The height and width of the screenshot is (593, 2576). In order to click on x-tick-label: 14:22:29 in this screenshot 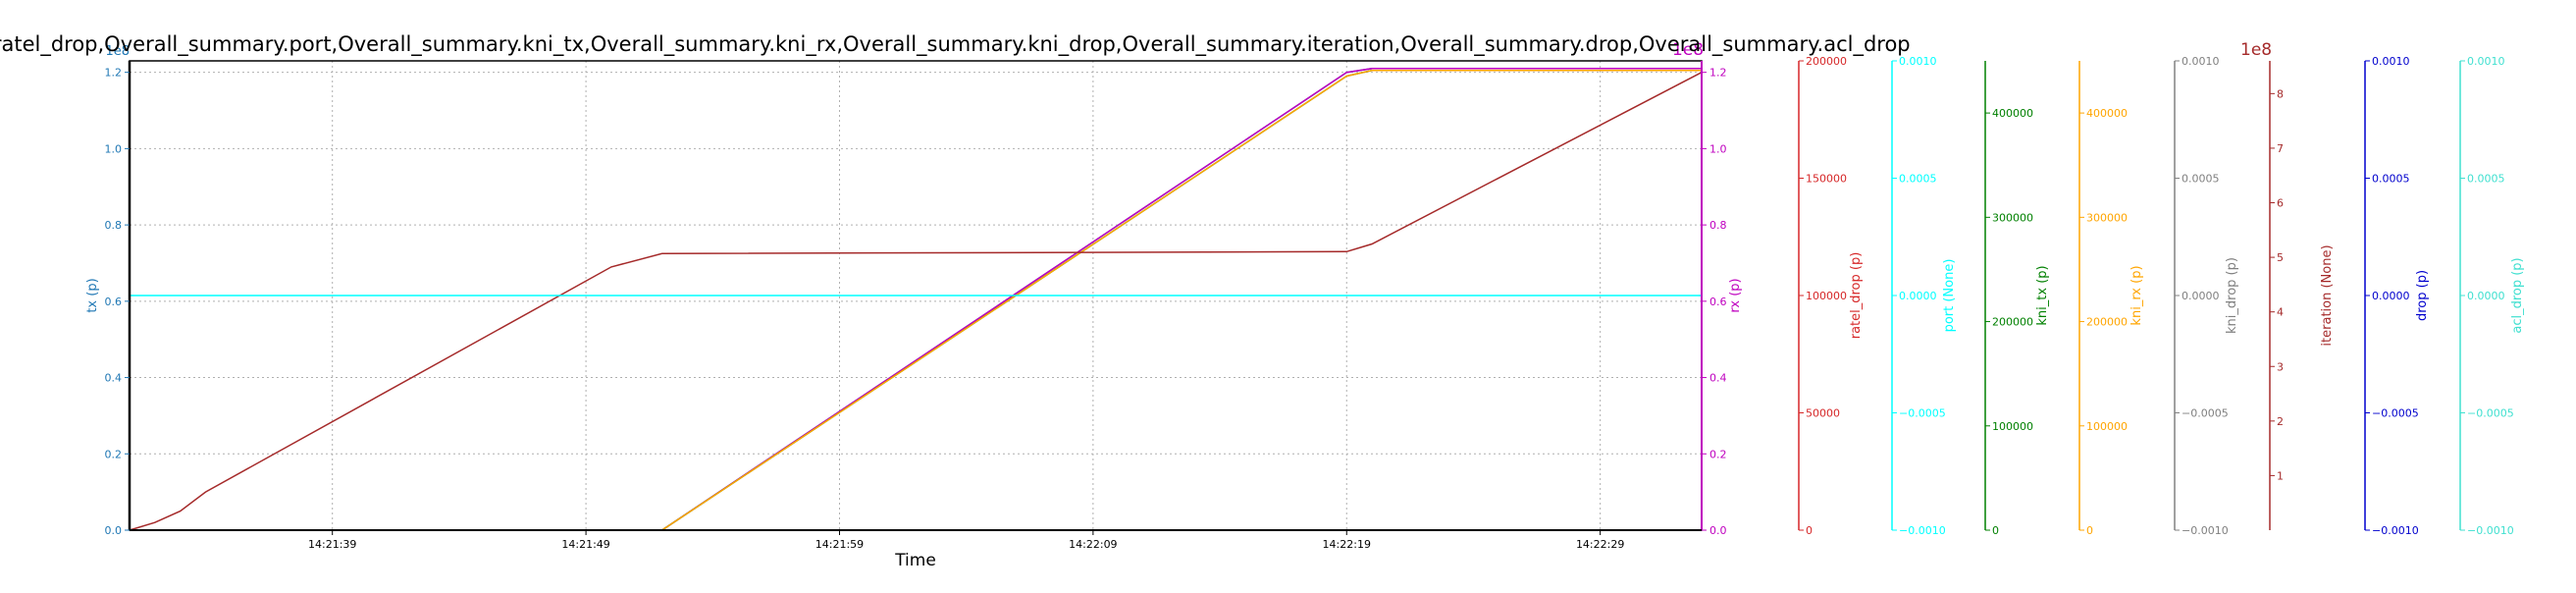, I will do `click(1600, 544)`.